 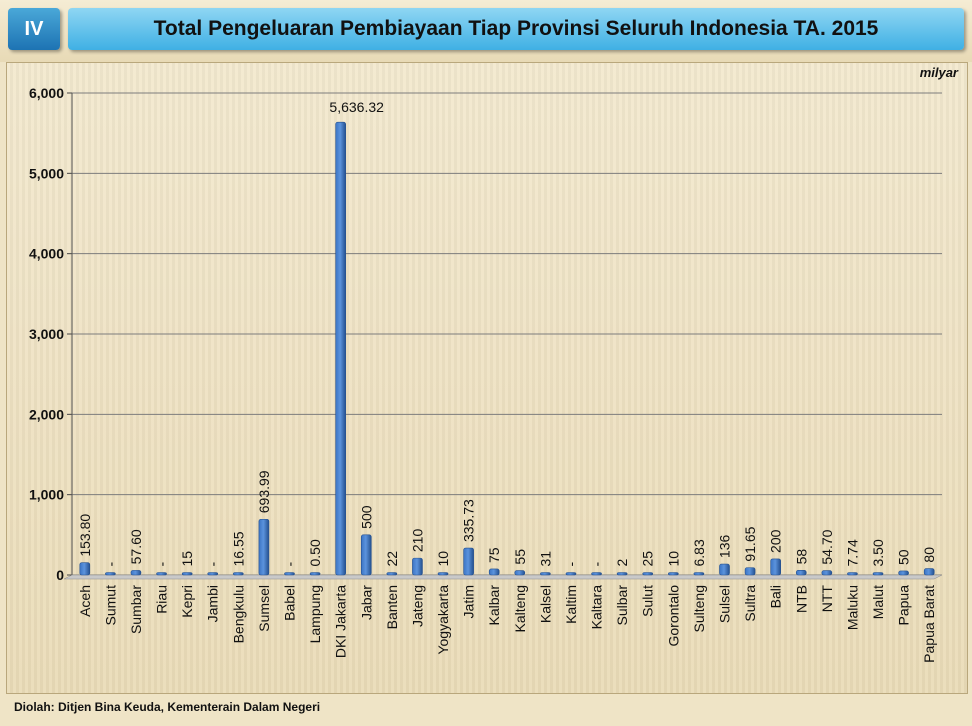 What do you see at coordinates (341, 621) in the screenshot?
I see `category-label: DKI Jakarta` at bounding box center [341, 621].